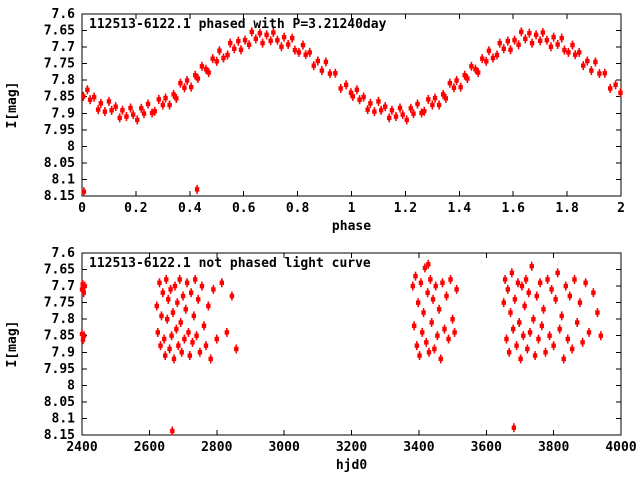  I want to click on chart-title: 112513-6122.1 phased with P=3.21240day, so click(238, 24).